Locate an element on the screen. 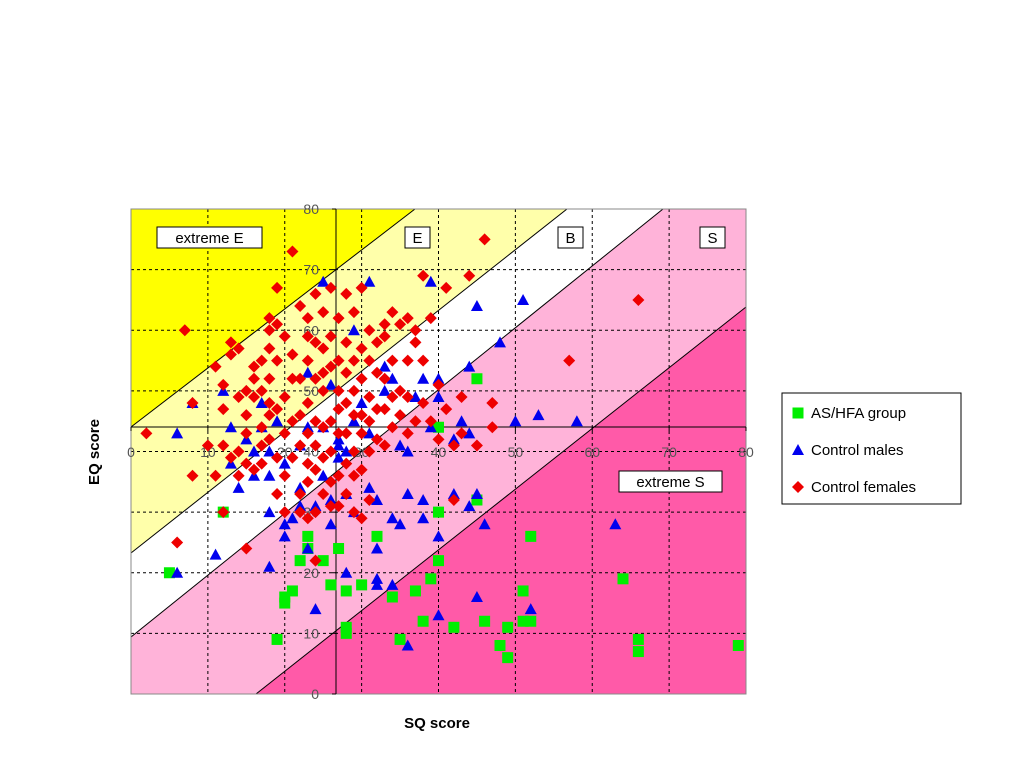 The image size is (1024, 768). region-label-box-e is located at coordinates (417, 237).